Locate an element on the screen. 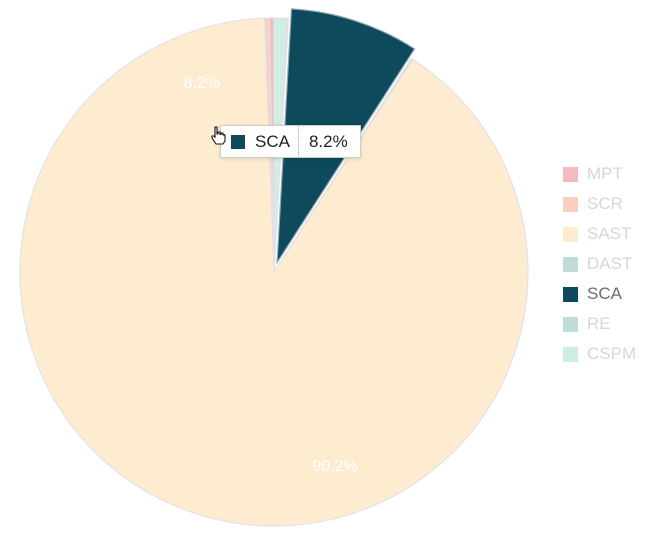 The height and width of the screenshot is (540, 669). legend-item-scr: SCR is located at coordinates (599, 204).